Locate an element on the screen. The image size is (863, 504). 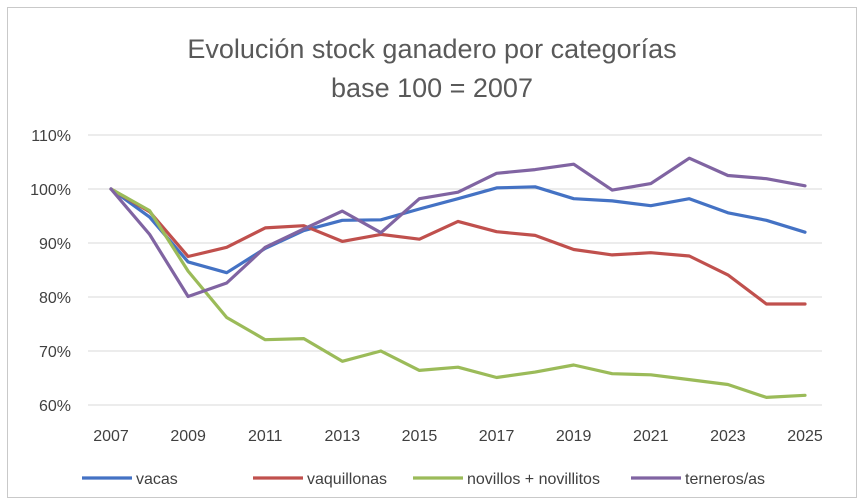
legend-label: vacas is located at coordinates (157, 479).